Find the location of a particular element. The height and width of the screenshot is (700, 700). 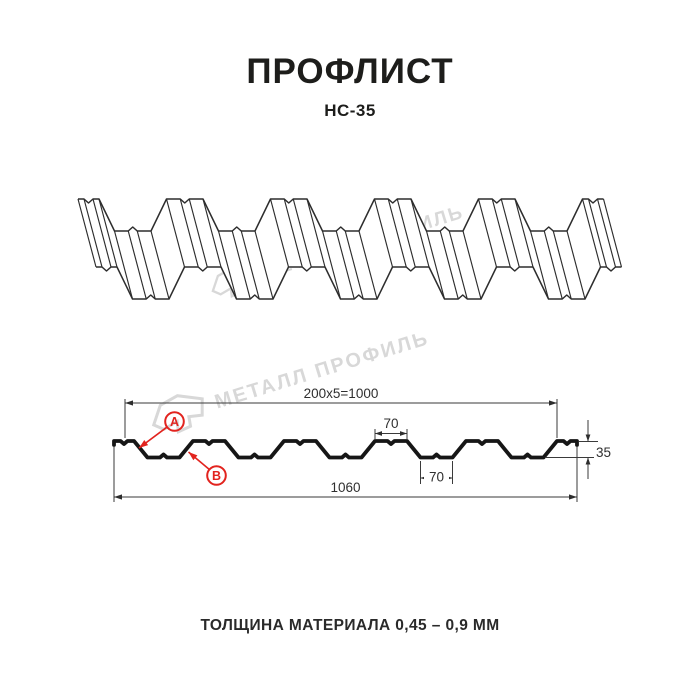

dim-label-module-width: 200x5=1000 is located at coordinates (341, 393).